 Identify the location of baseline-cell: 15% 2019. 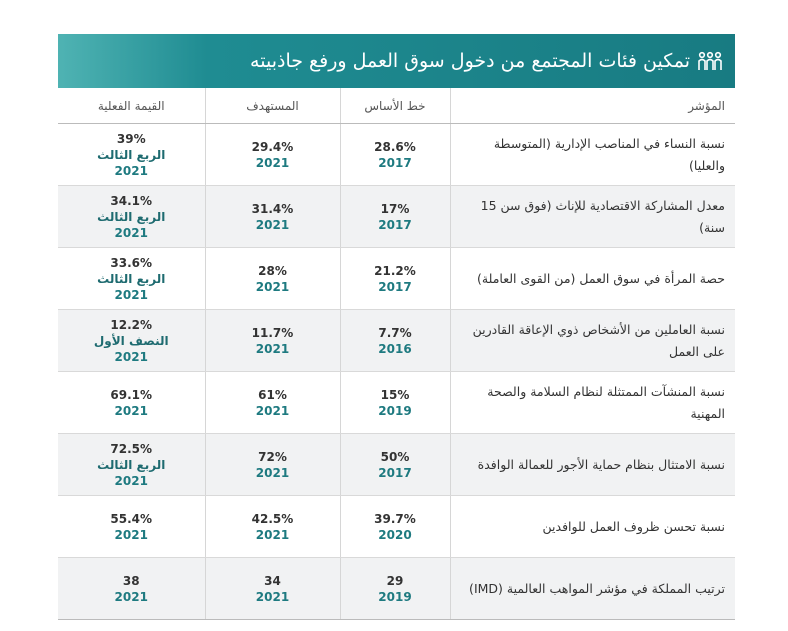
(394, 402).